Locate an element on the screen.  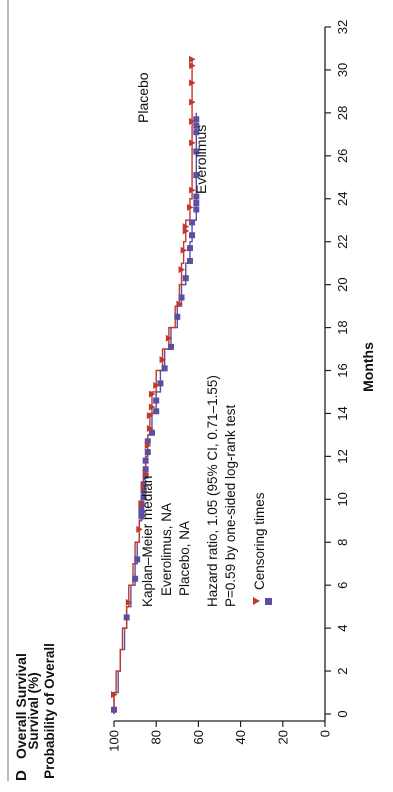
legend-square-icon is located at coordinates (268, 601).